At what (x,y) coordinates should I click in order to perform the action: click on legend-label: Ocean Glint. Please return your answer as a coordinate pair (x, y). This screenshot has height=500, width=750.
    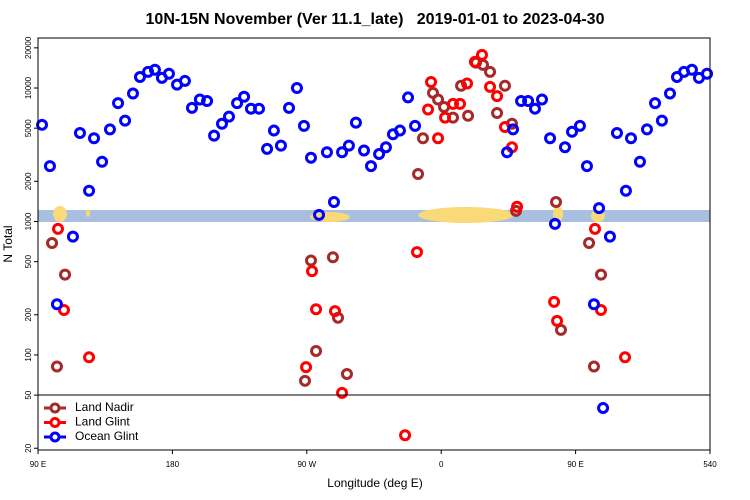
    Looking at the image, I should click on (107, 436).